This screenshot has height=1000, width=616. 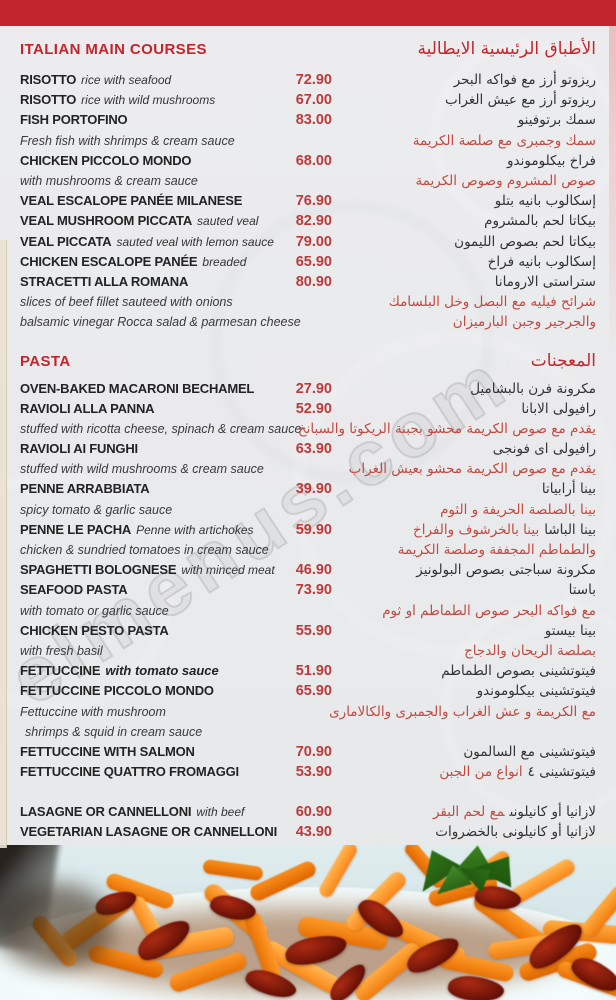 What do you see at coordinates (137, 530) in the screenshot?
I see `item-english: PENNE LE PACHA Penne with artichokes` at bounding box center [137, 530].